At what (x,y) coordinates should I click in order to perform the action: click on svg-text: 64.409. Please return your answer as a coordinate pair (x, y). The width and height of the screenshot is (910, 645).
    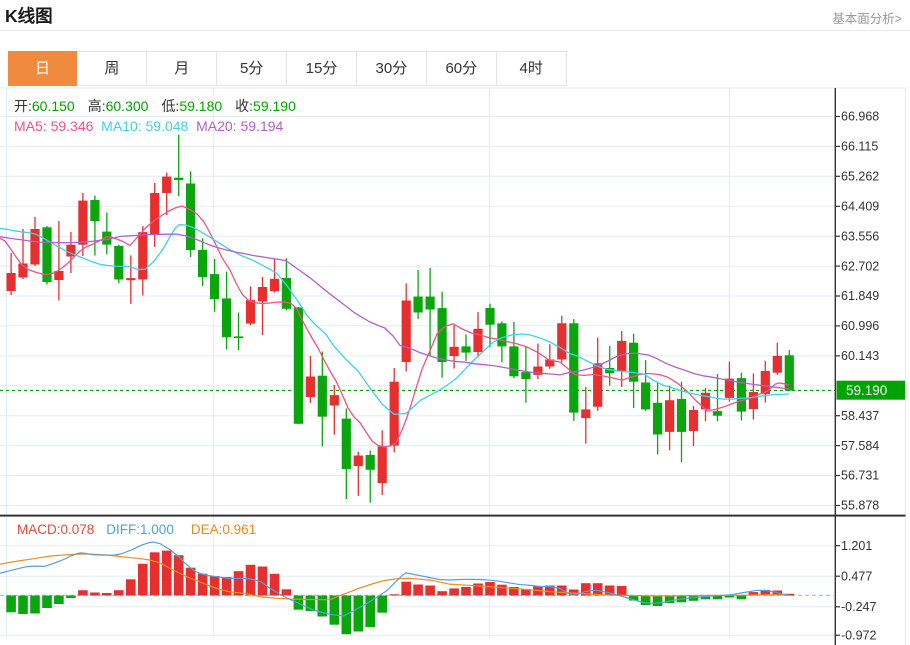
    Looking at the image, I should click on (860, 207).